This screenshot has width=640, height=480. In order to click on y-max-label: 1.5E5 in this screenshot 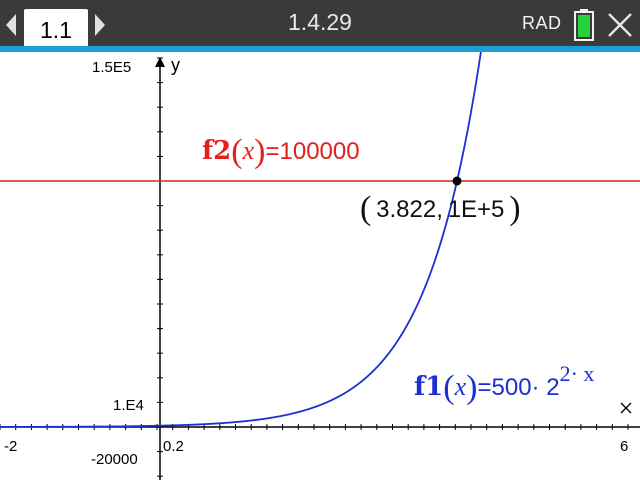, I will do `click(112, 67)`.